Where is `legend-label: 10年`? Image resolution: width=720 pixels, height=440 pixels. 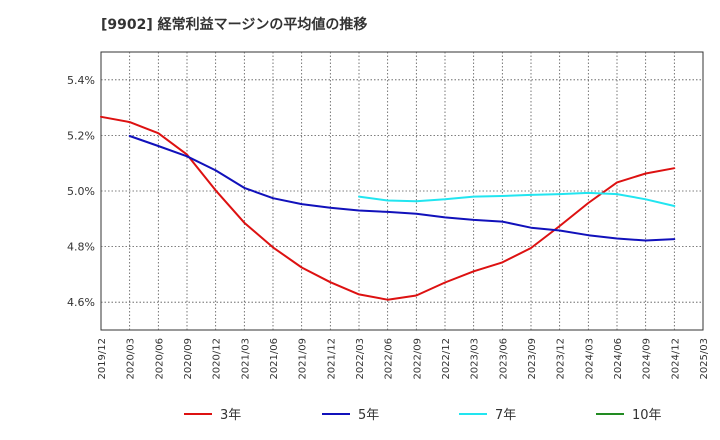 legend-label: 10年 is located at coordinates (647, 415).